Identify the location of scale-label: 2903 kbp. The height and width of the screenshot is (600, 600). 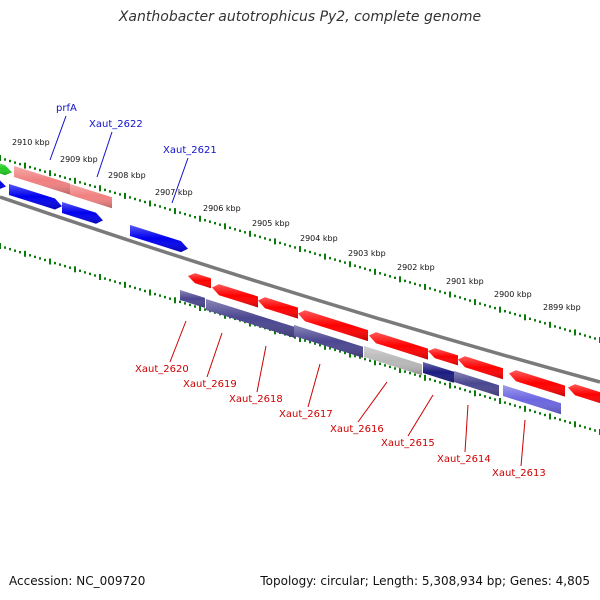
(367, 253).